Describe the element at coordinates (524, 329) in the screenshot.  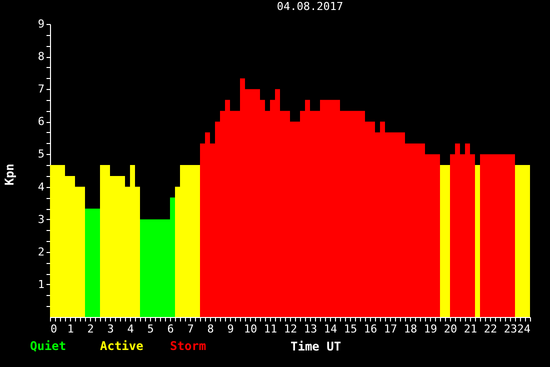
I see `x-tick-label: 24` at that location.